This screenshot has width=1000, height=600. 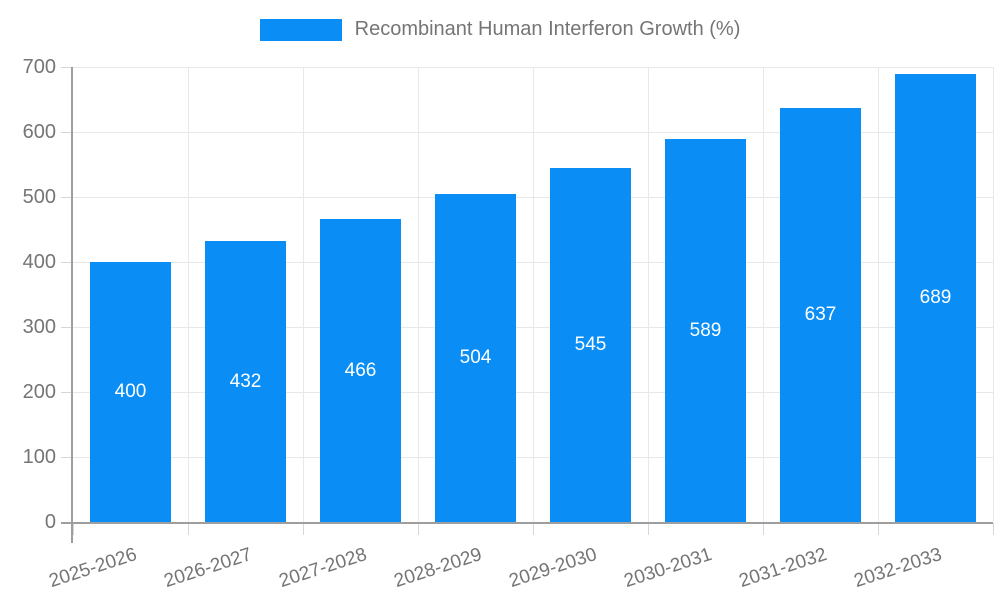 What do you see at coordinates (72, 305) in the screenshot?
I see `y-axis-line` at bounding box center [72, 305].